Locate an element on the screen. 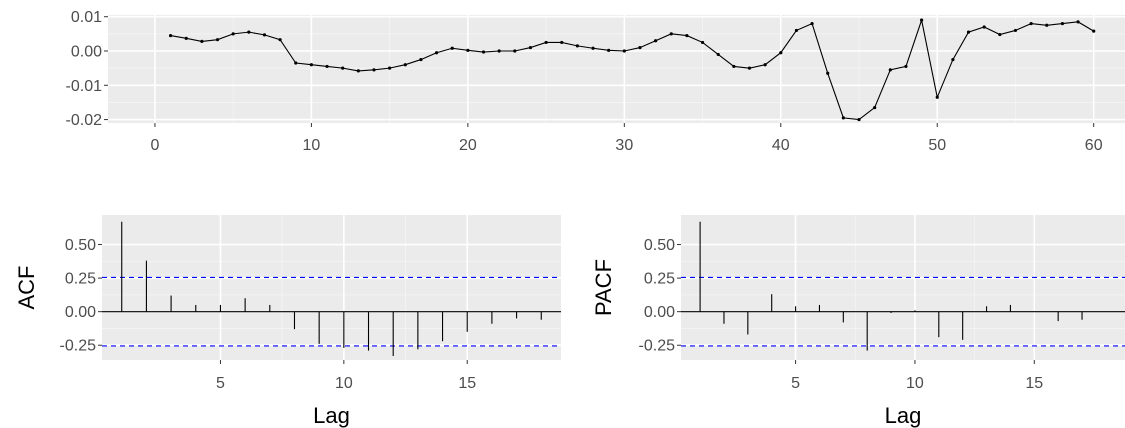  acf-x-tick-label: 10 is located at coordinates (344, 383).